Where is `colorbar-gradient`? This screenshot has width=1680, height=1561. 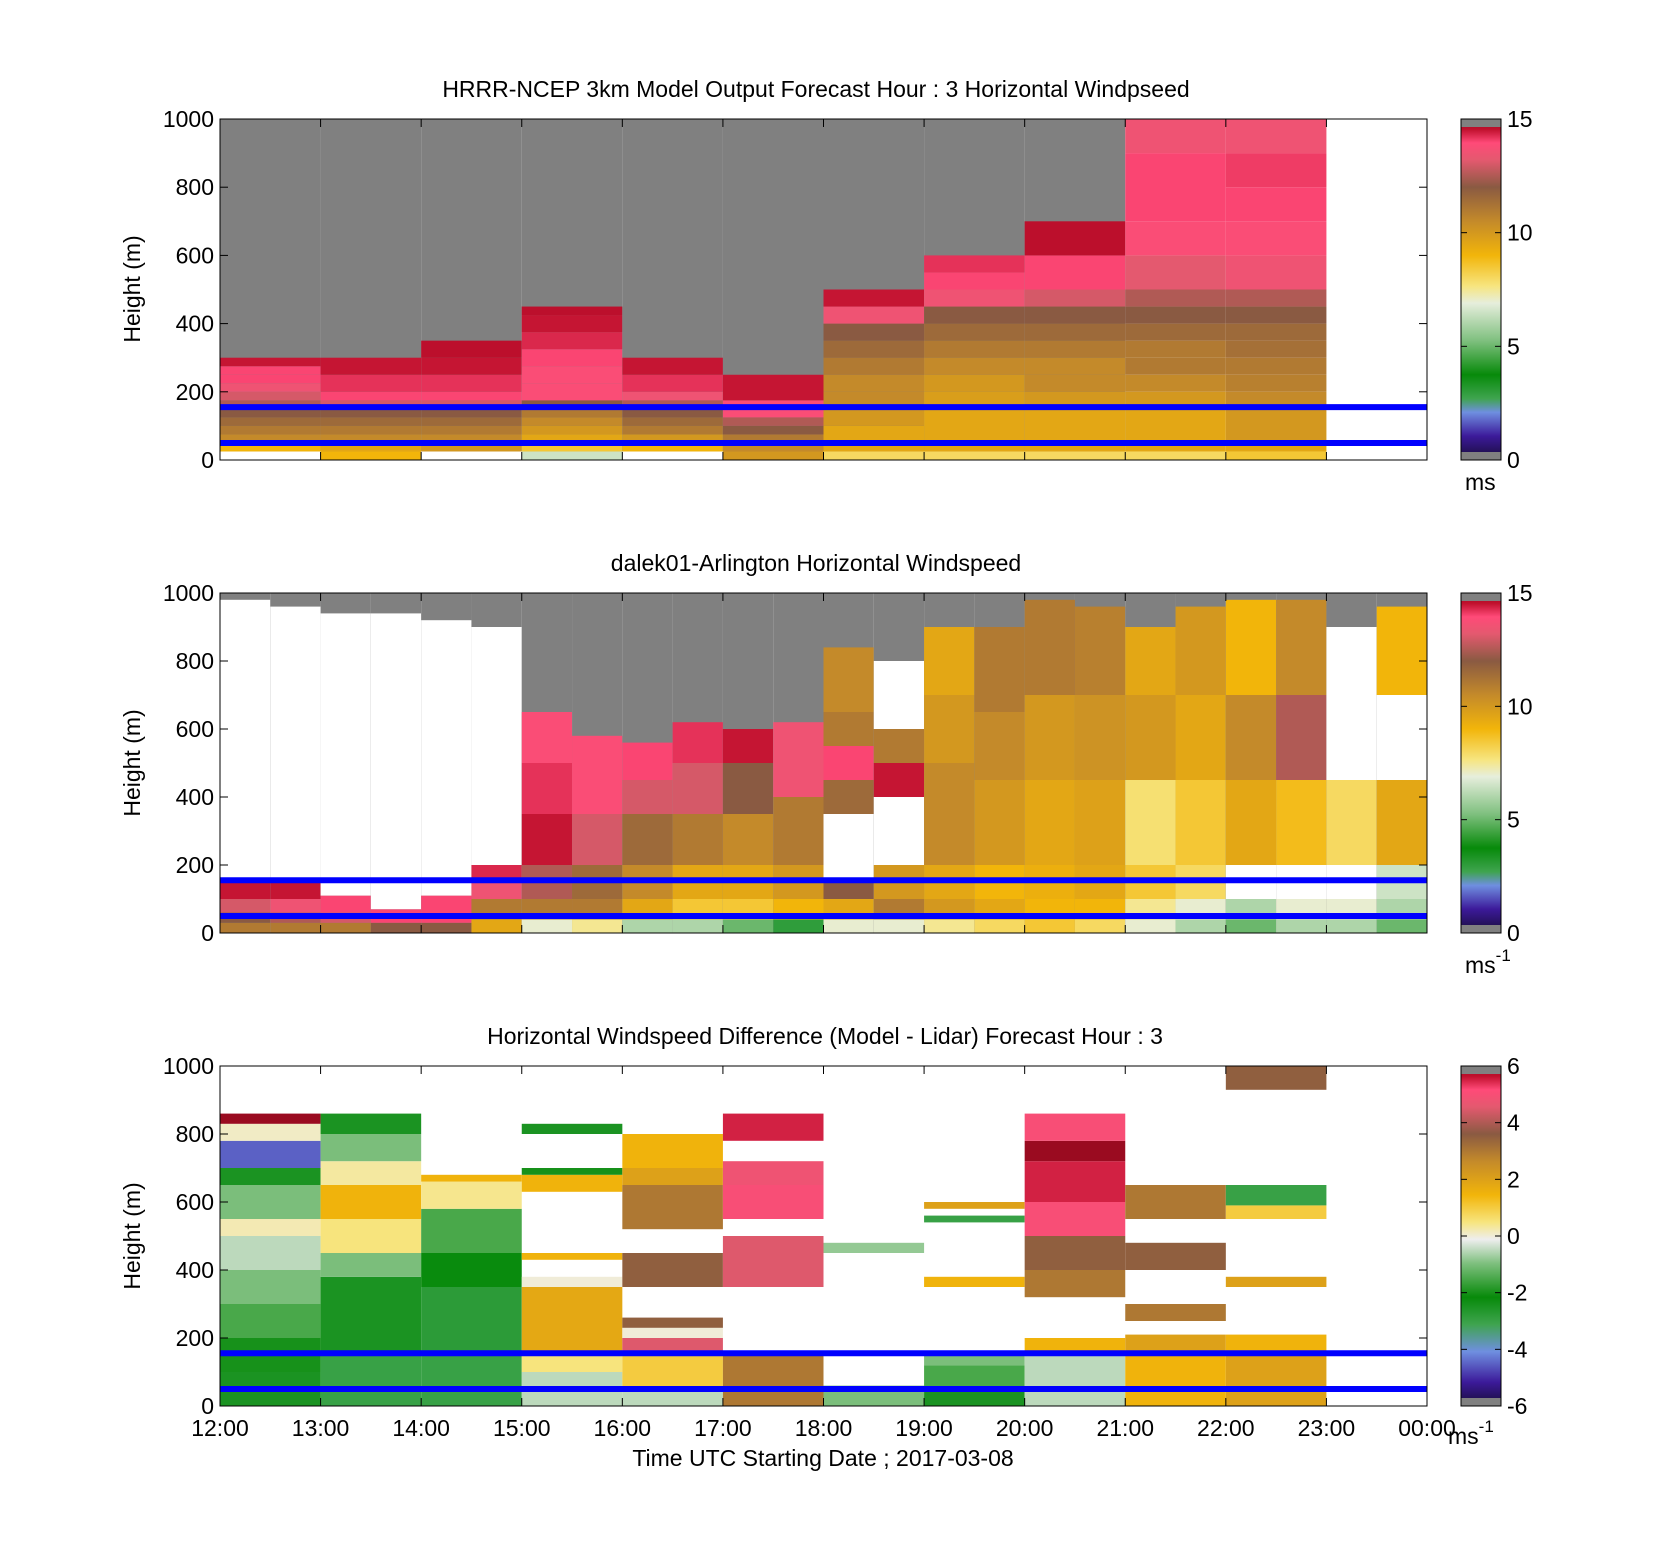 colorbar-gradient is located at coordinates (1481, 289).